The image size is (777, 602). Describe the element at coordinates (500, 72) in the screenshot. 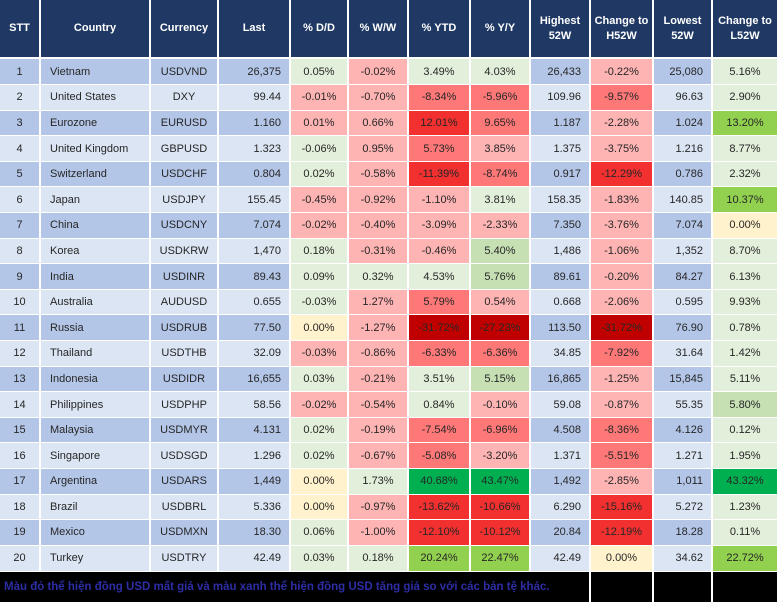

I see `yy-cell: 4.03%` at that location.